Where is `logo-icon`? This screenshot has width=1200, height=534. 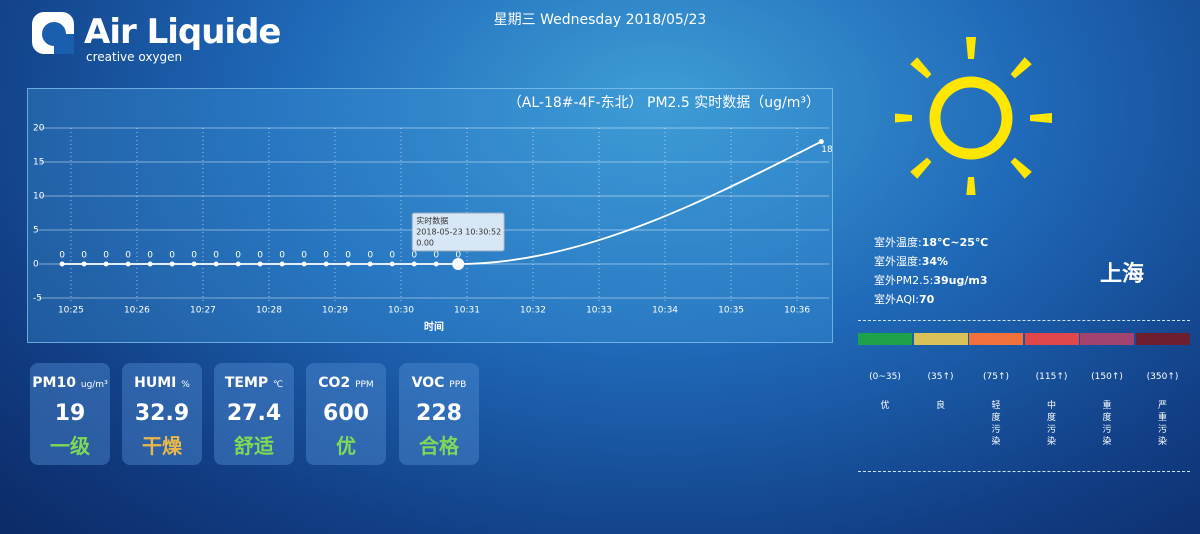
logo-icon is located at coordinates (53, 33).